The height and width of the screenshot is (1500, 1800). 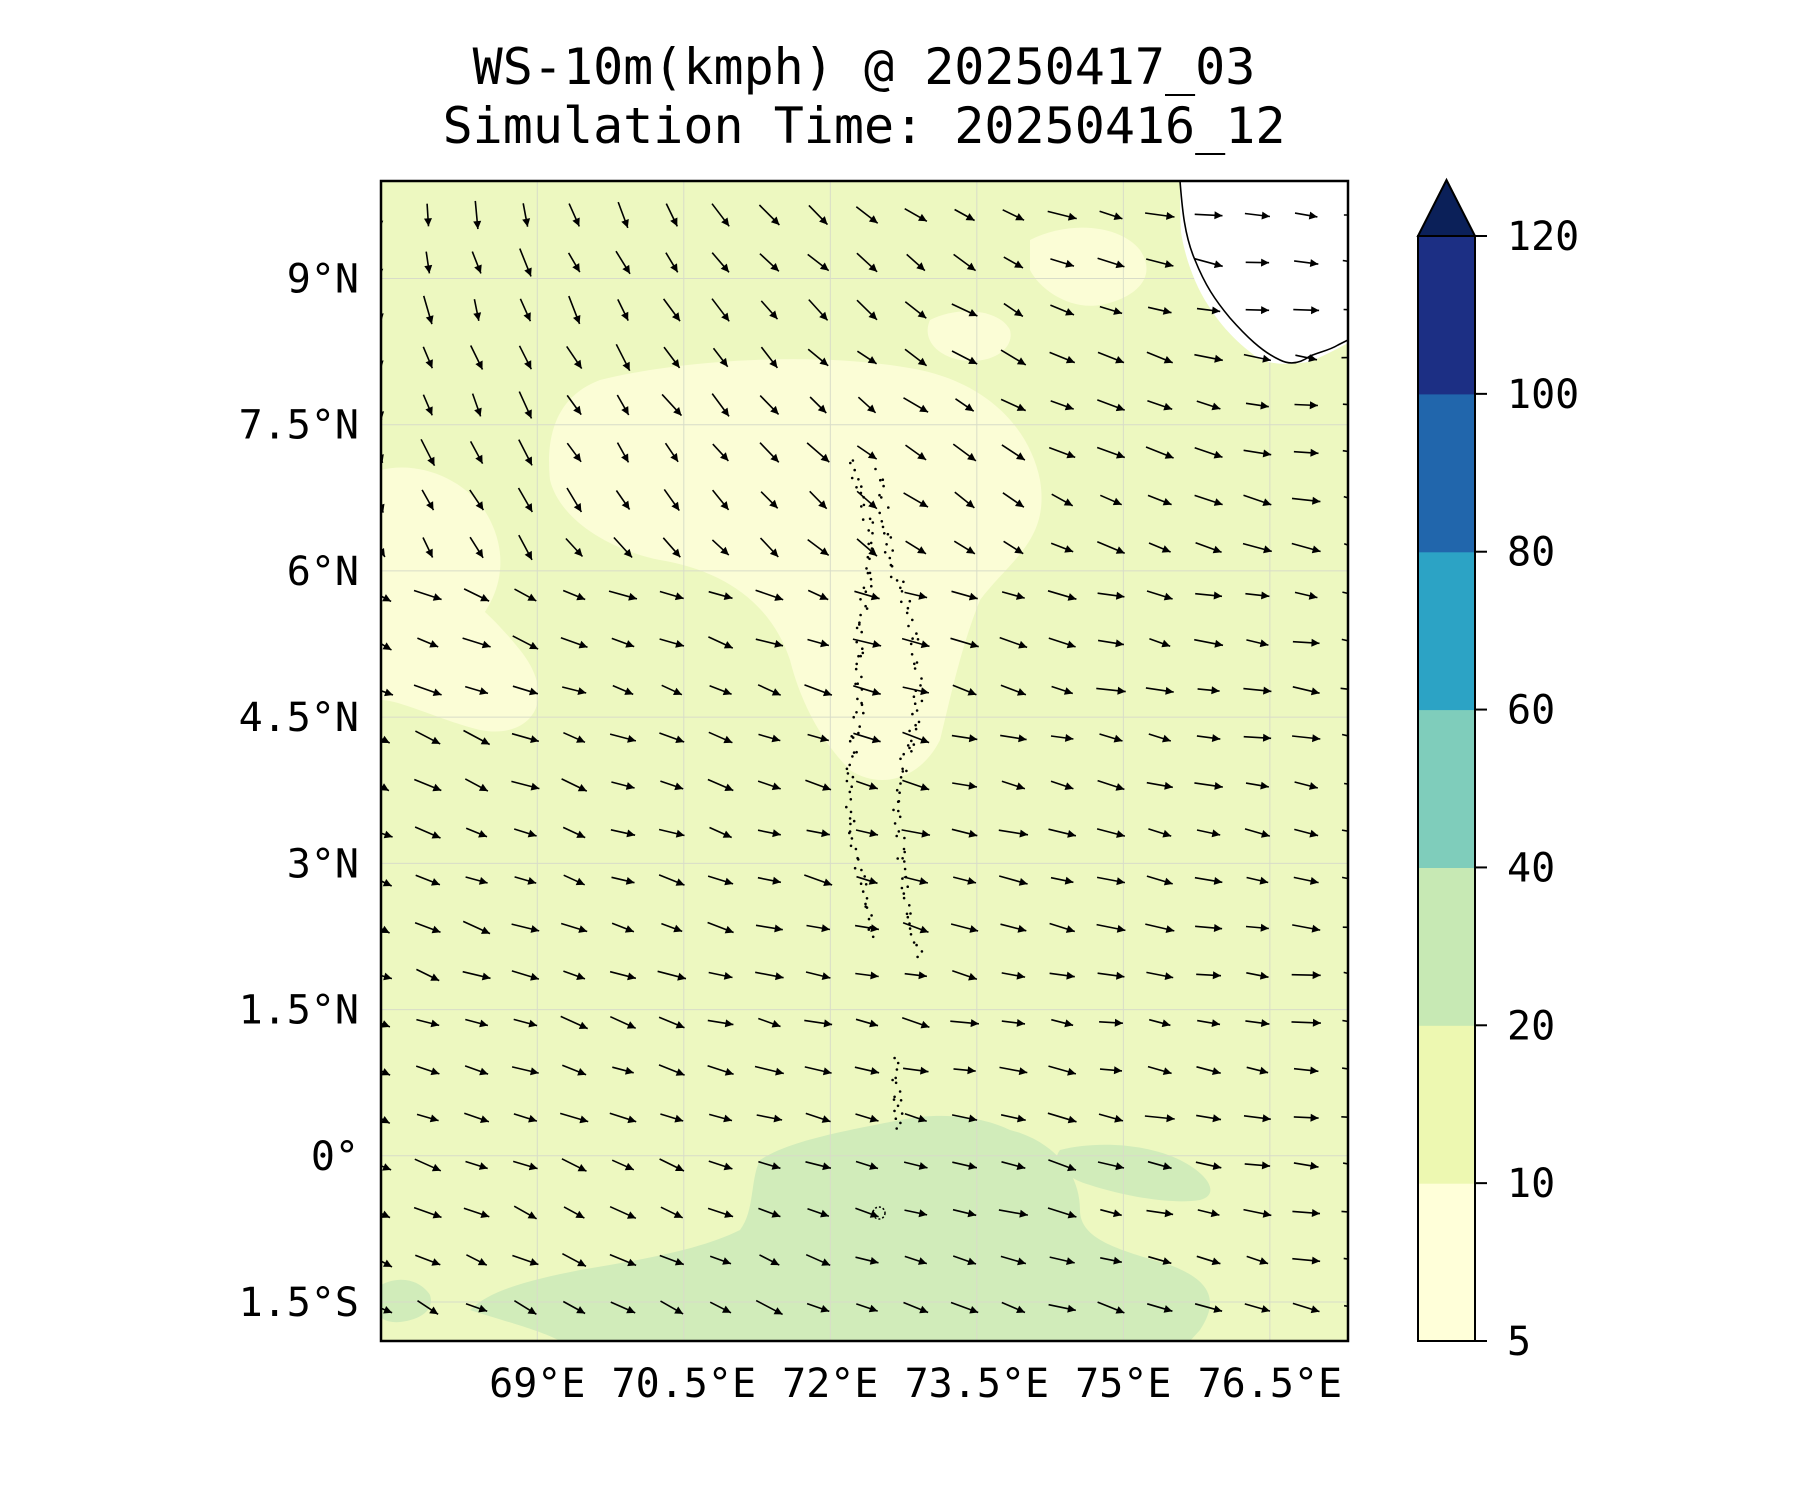 I want to click on island-atoll, so click(x=879, y=1213).